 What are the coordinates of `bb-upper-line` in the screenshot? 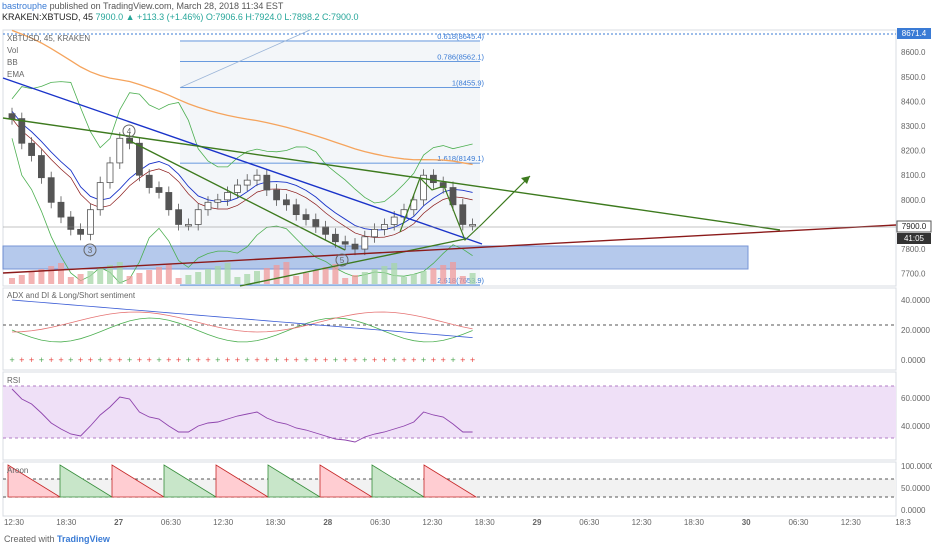 It's located at (242, 142).